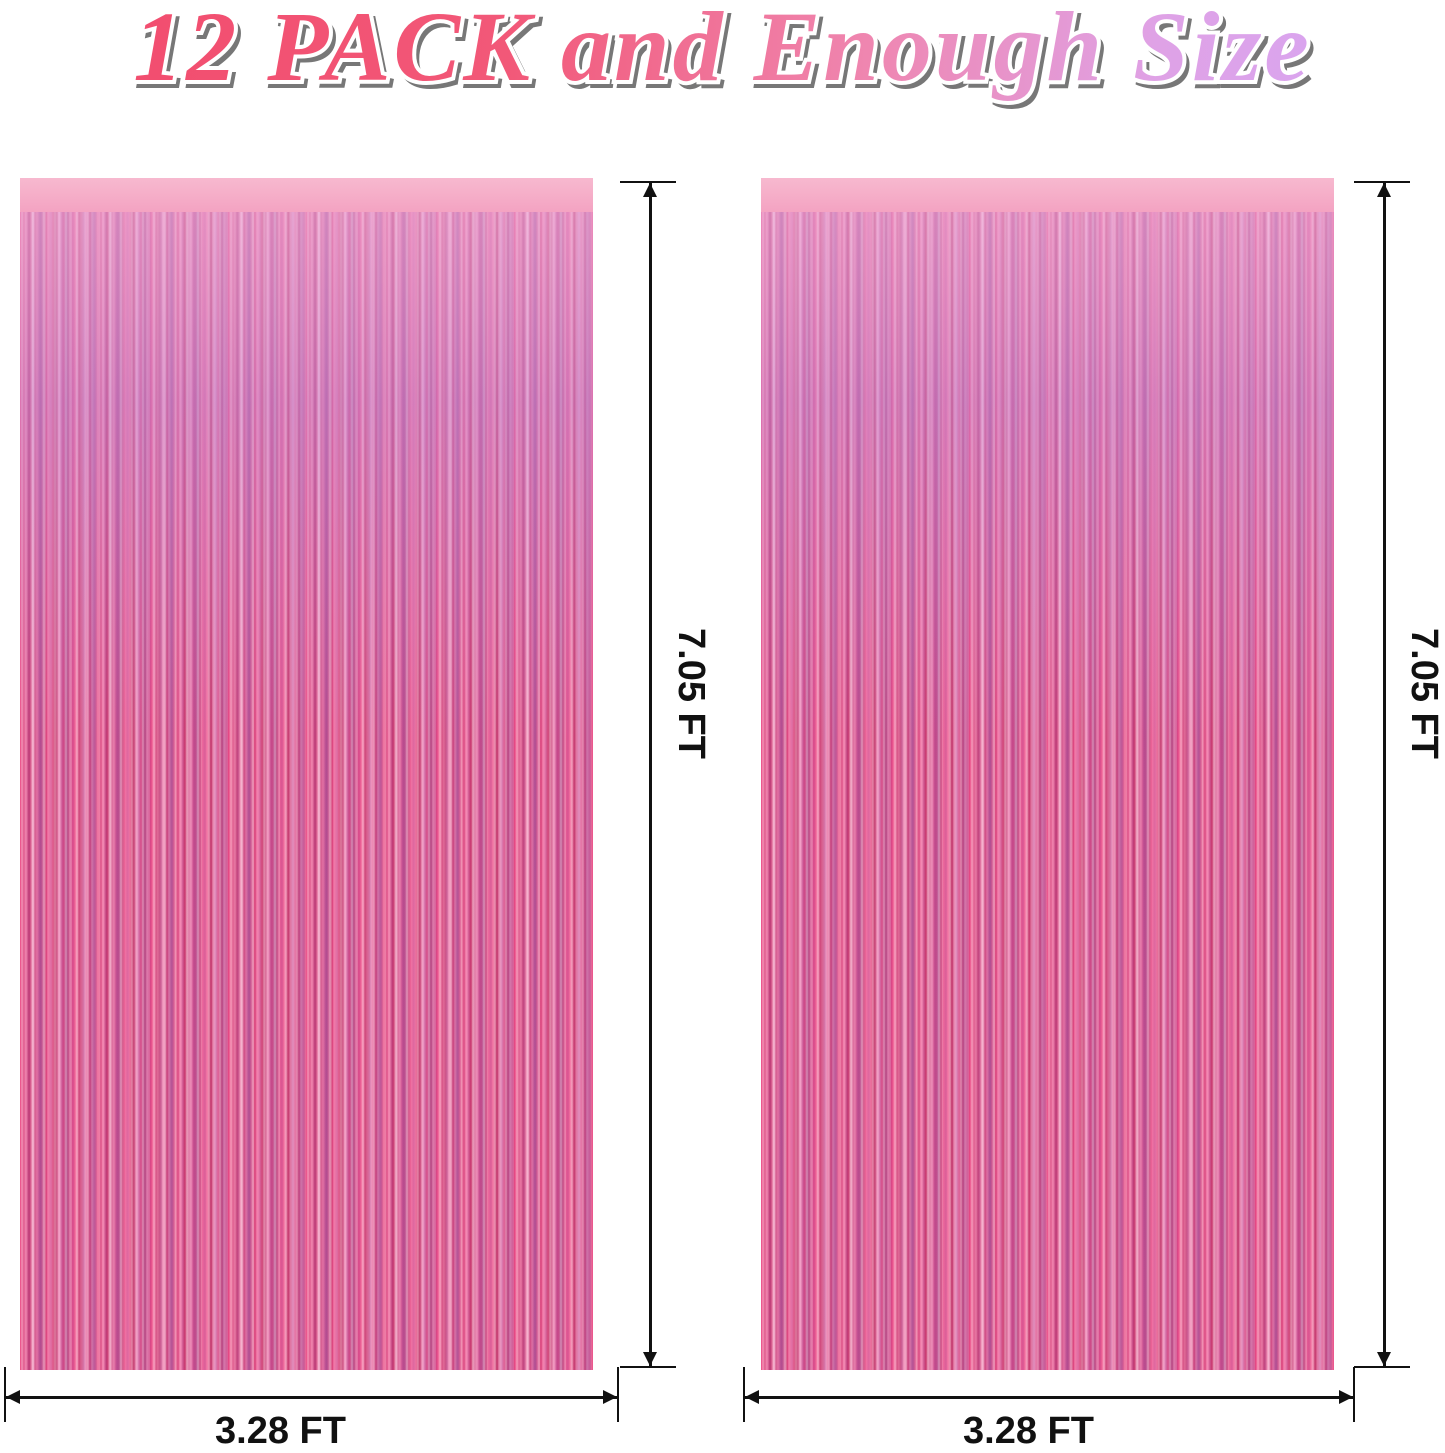 The height and width of the screenshot is (1453, 1445). What do you see at coordinates (280, 1431) in the screenshot?
I see `width-label-left: 3.28 FT` at bounding box center [280, 1431].